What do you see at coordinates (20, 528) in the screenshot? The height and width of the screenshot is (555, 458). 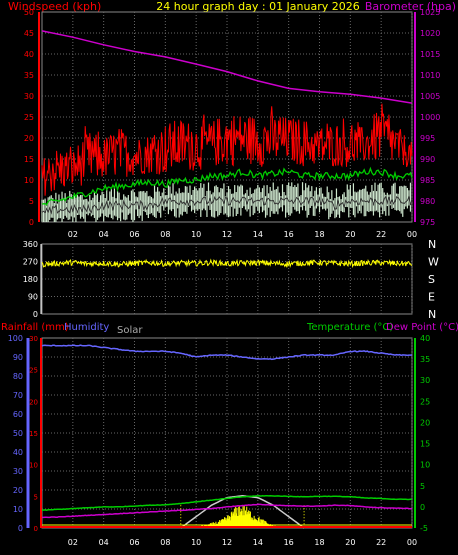 I see `humidity-tick-label: 0` at bounding box center [20, 528].